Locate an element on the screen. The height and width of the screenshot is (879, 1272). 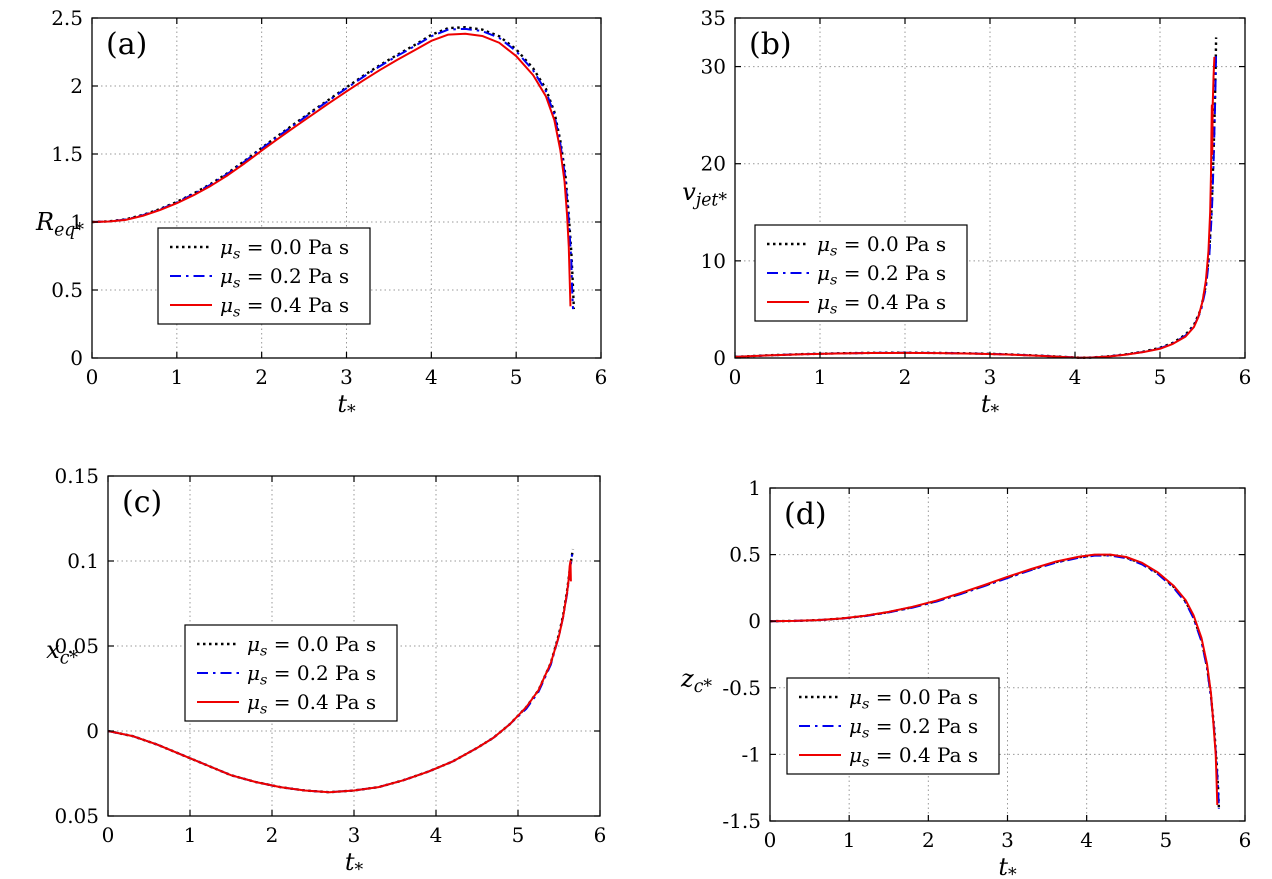
y-tick-label: 10 is located at coordinates (713, 261).